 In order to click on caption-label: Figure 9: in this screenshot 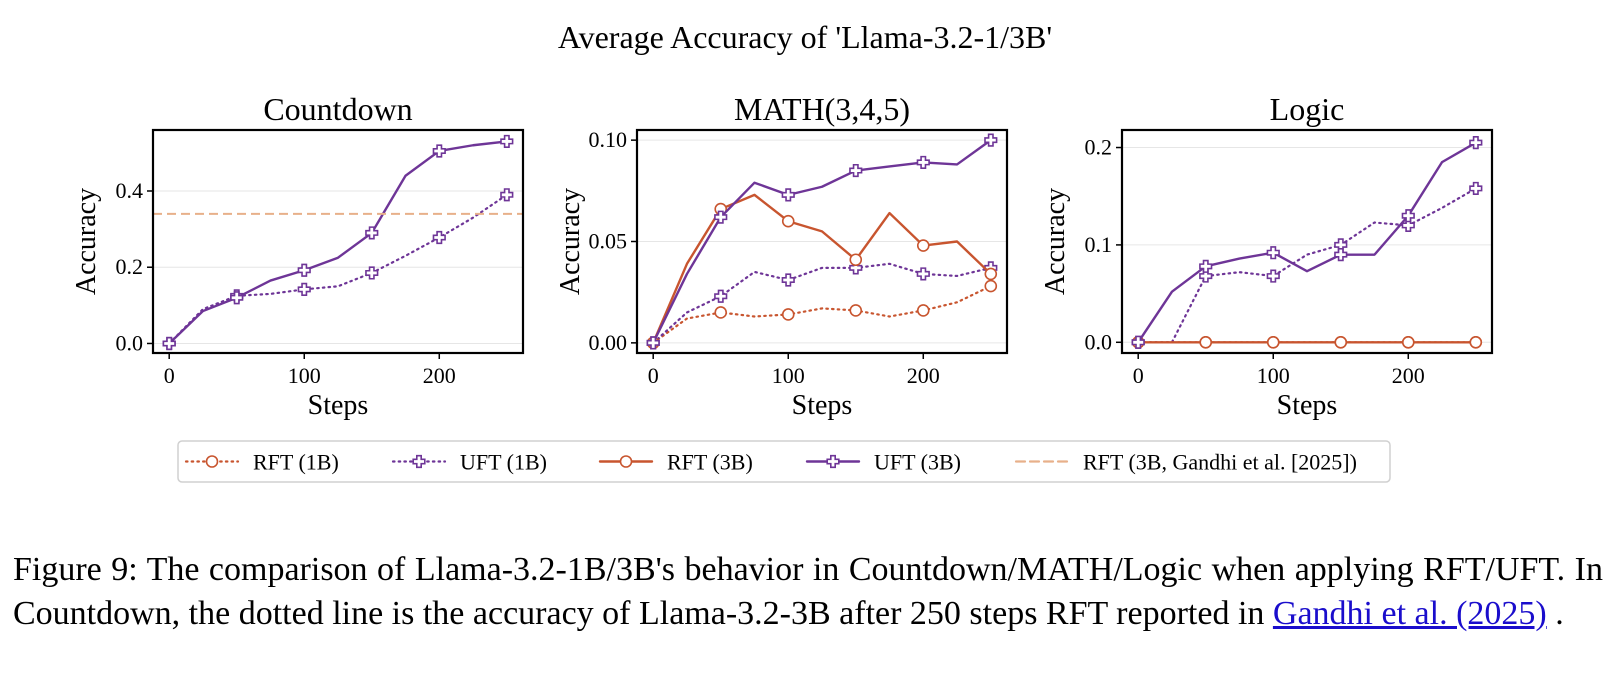, I will do `click(75, 569)`.